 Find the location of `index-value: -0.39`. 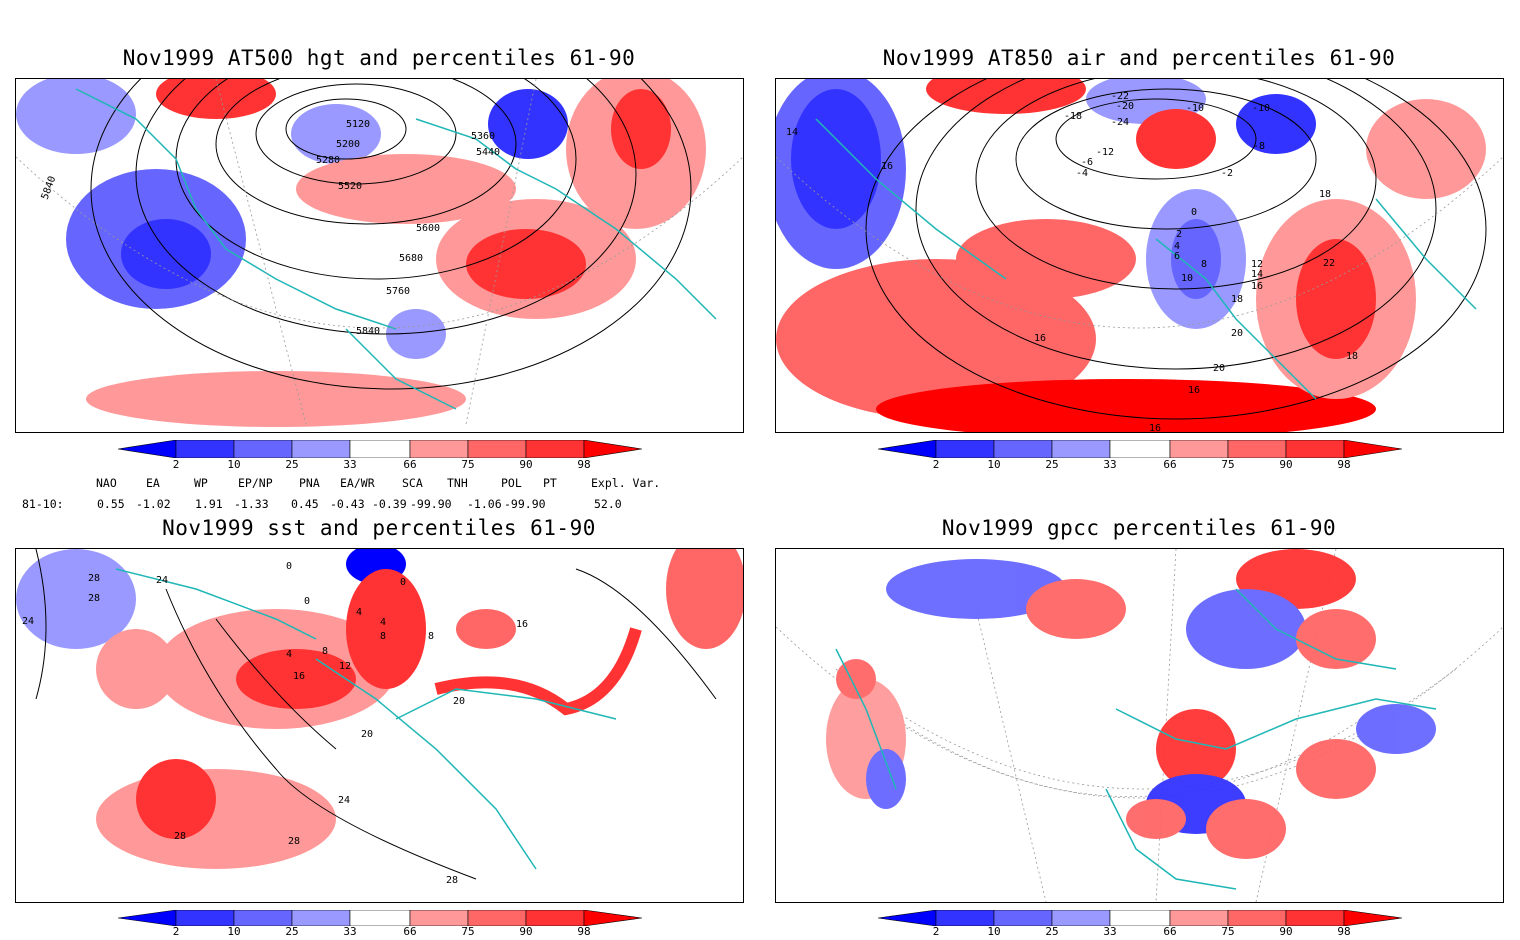

index-value: -0.39 is located at coordinates (389, 504).